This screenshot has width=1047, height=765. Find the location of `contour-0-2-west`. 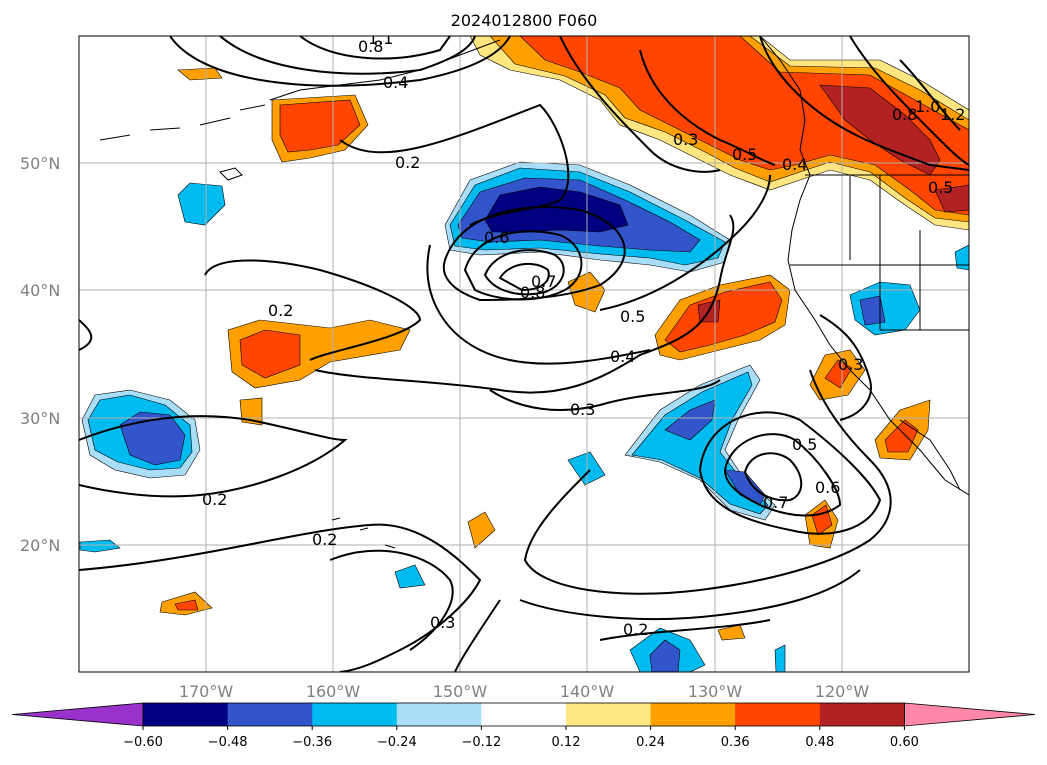

contour-0-2-west is located at coordinates (313, 310).